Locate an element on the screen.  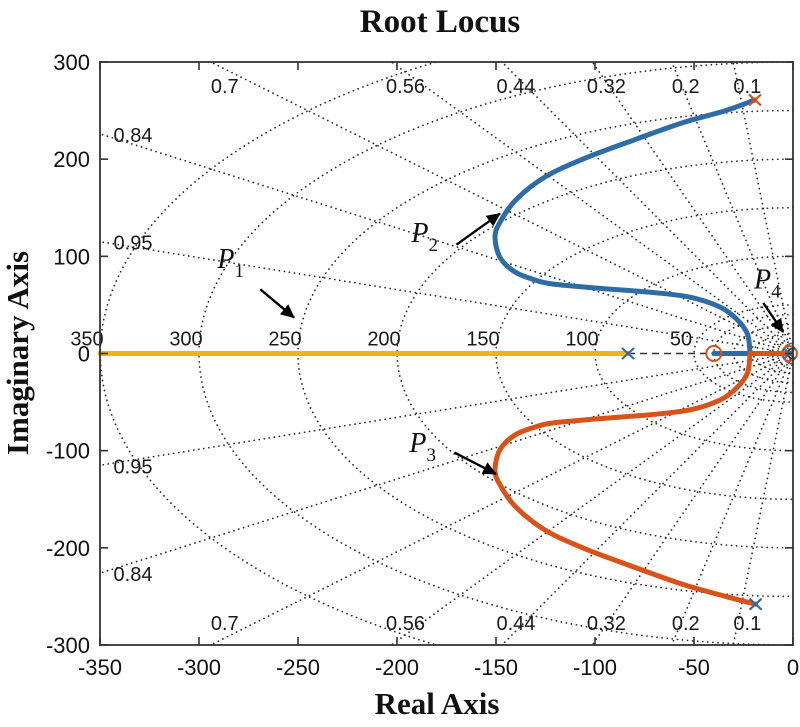
y-tick-label: 0 is located at coordinates (84, 354).